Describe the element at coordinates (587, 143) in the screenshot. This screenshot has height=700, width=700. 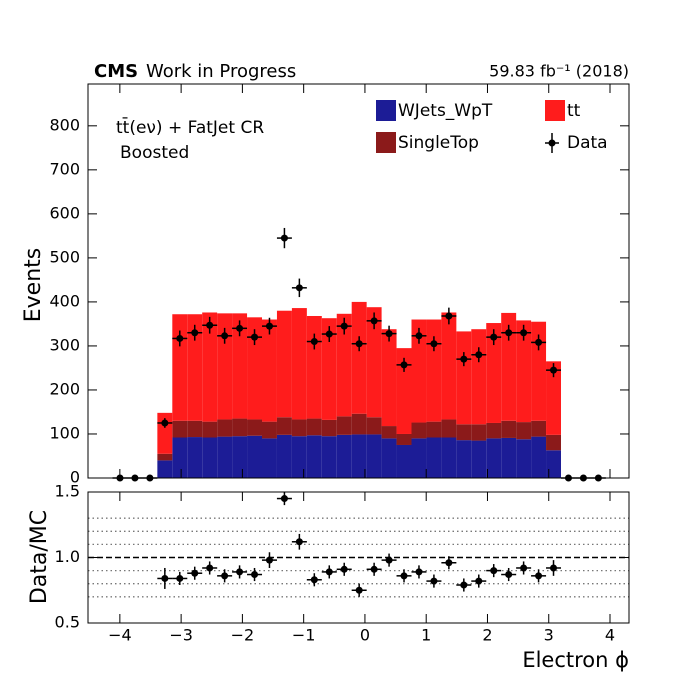
I see `legend-label: Data` at that location.